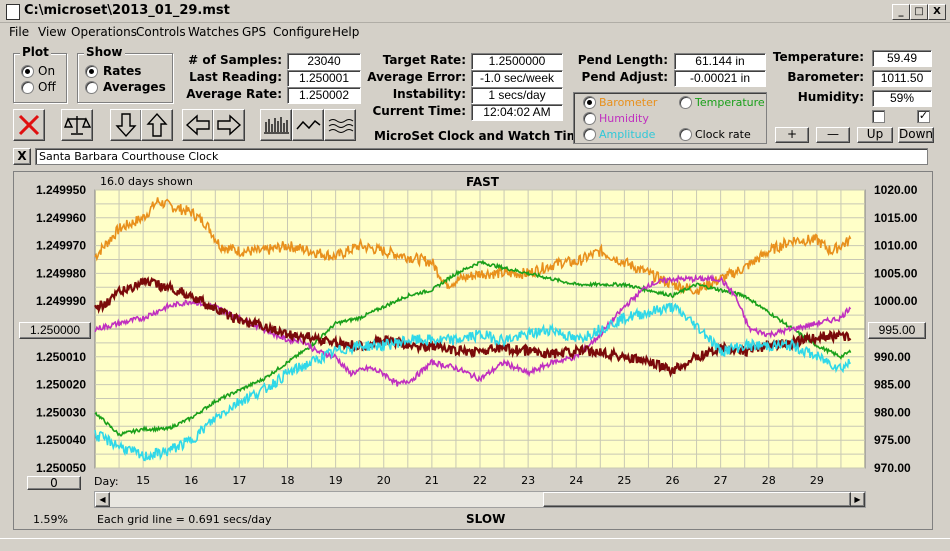 The image size is (950, 551). What do you see at coordinates (730, 102) in the screenshot?
I see `temperature-option-label: Temperature` at bounding box center [730, 102].